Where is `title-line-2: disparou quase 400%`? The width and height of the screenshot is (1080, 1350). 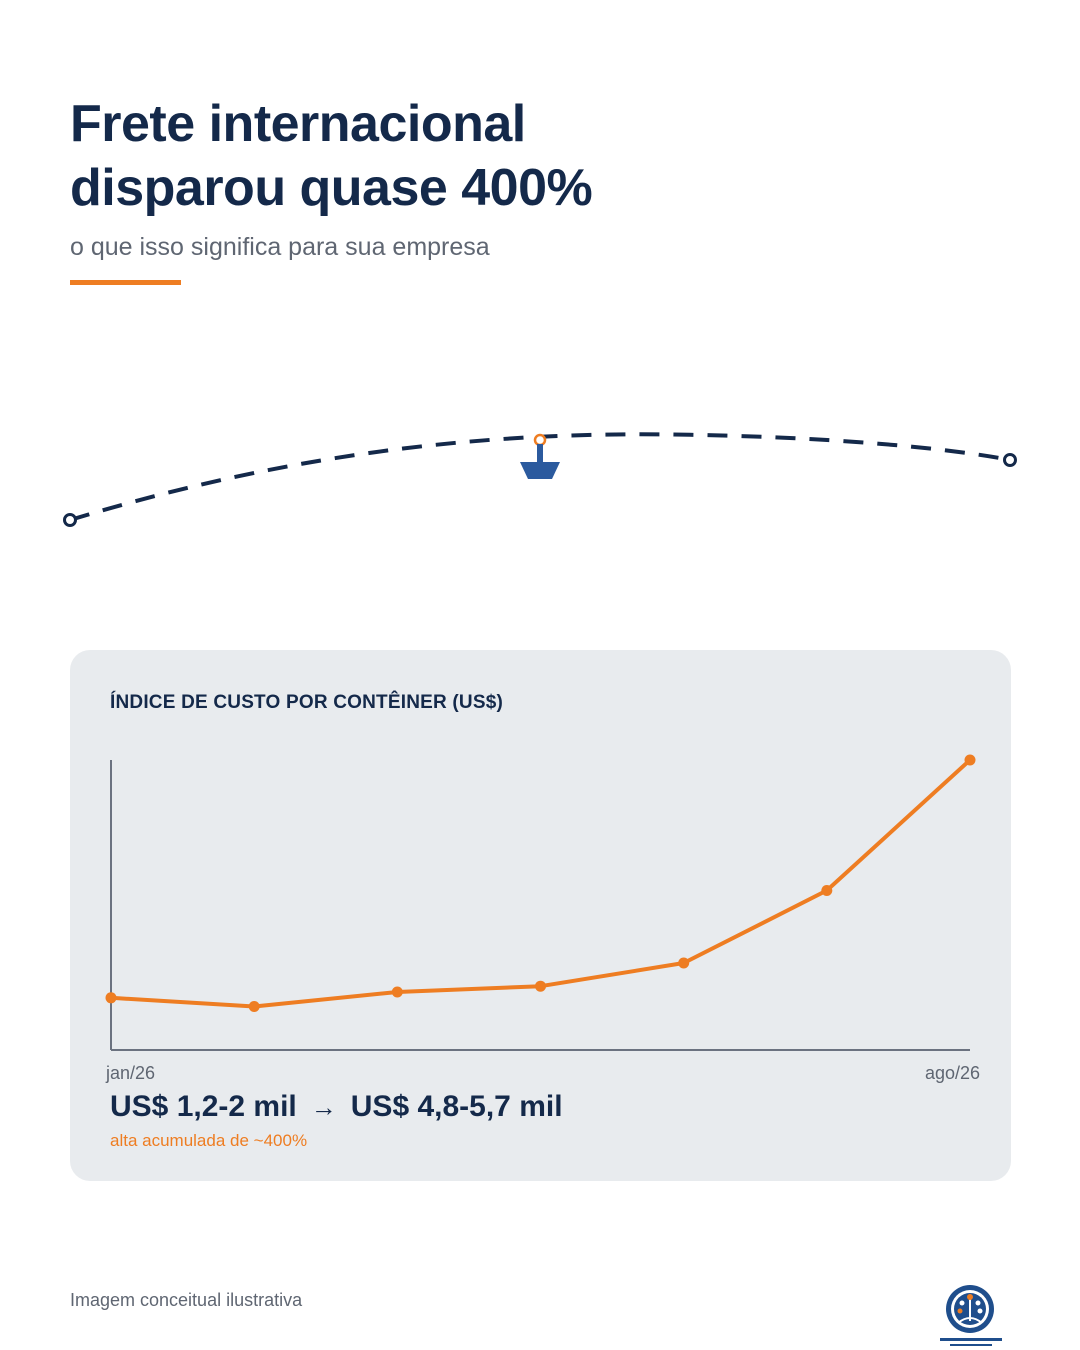
title-line-2: disparou quase 400% is located at coordinates (331, 188).